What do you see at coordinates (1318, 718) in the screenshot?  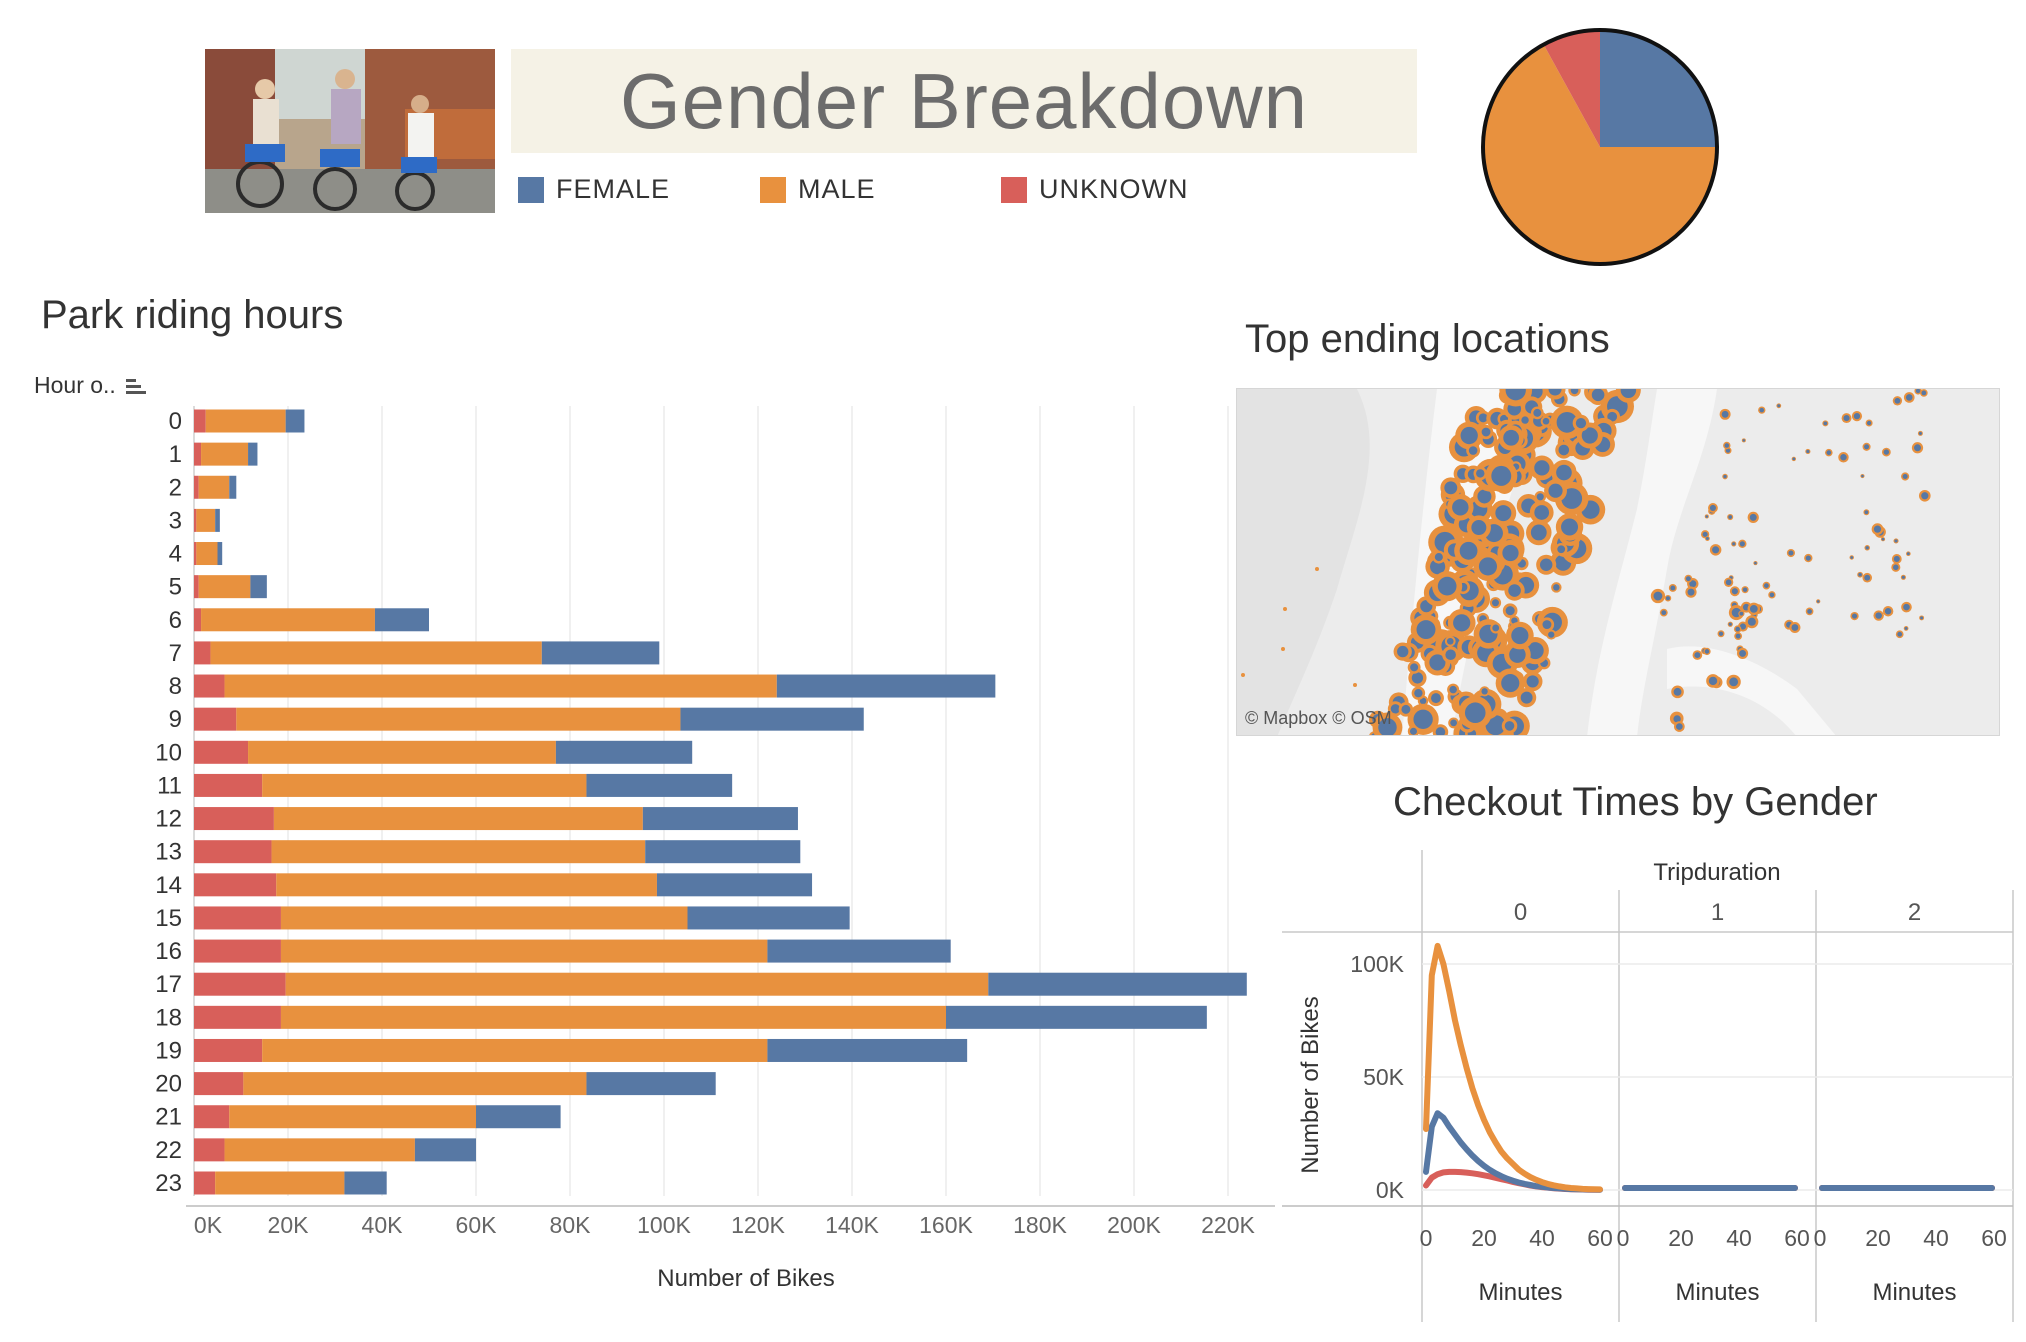 I see `map-credit: © Mapbox © OSM` at bounding box center [1318, 718].